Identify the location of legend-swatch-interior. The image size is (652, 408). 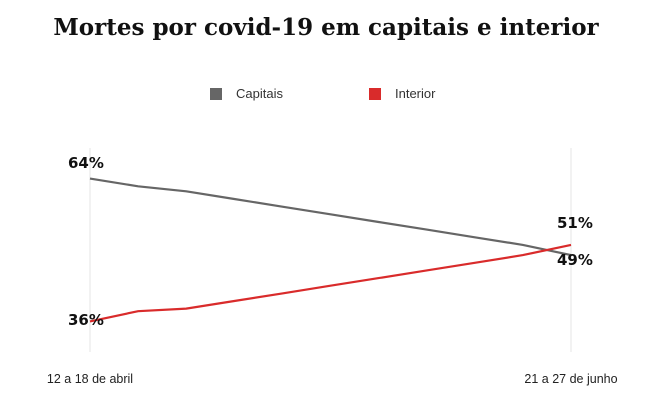
(375, 93).